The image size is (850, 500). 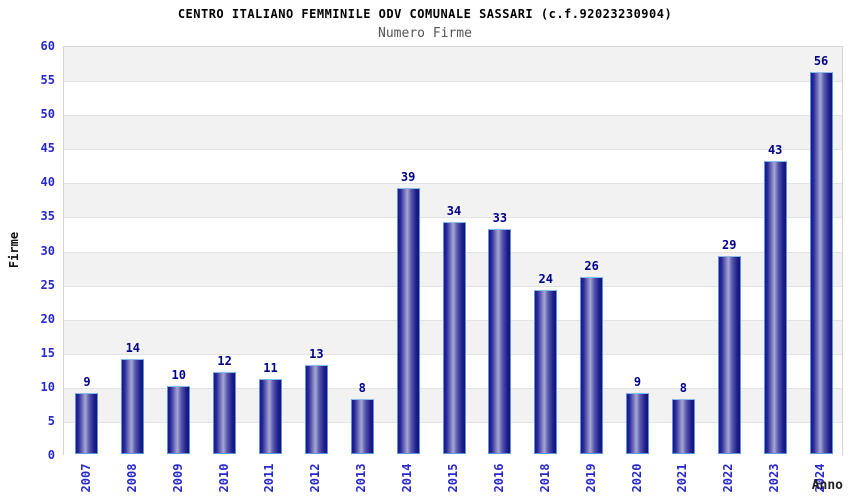 I want to click on x-axis-title: Anno, so click(x=827, y=485).